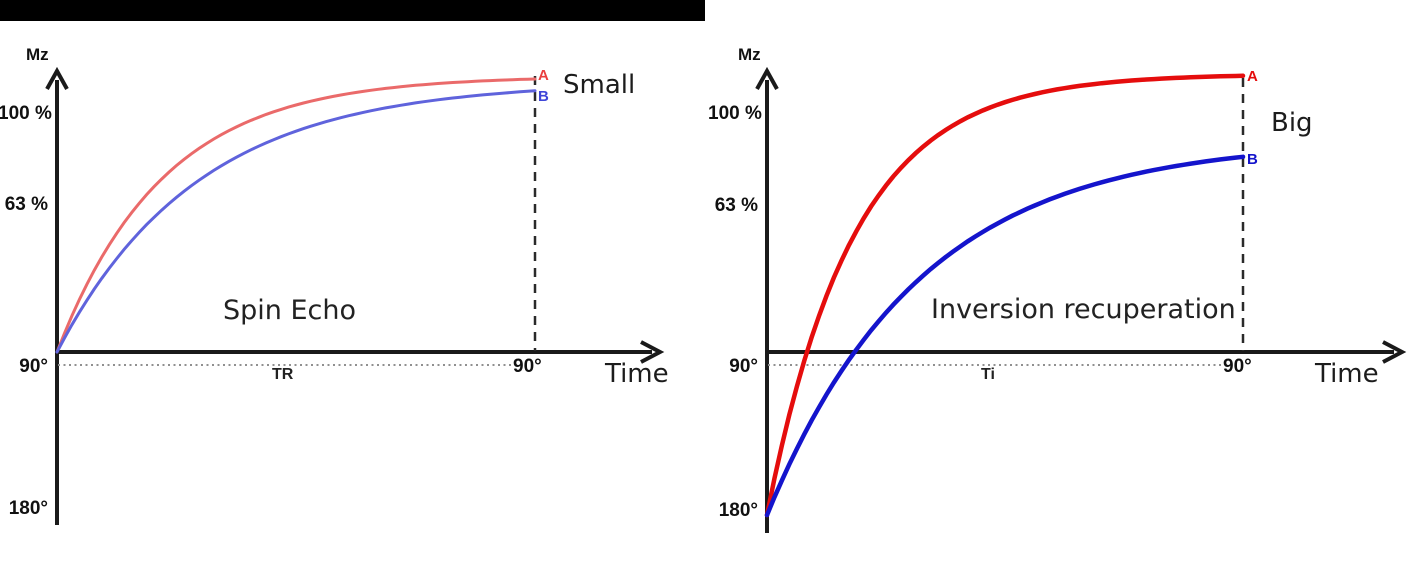  I want to click on right-annotation: Big, so click(1292, 123).